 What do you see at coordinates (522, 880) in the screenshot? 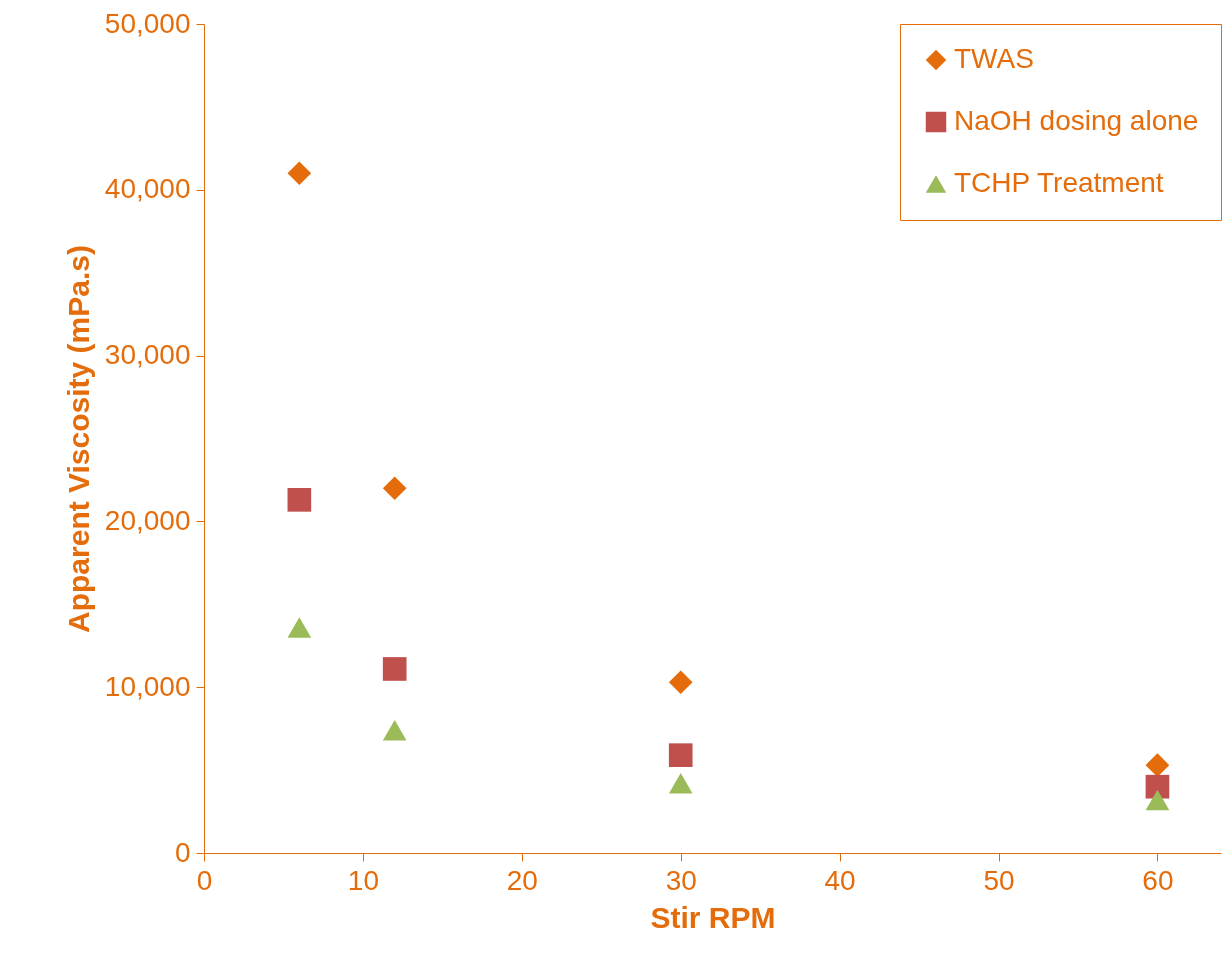
I see `x-tick-label: 20` at bounding box center [522, 880].